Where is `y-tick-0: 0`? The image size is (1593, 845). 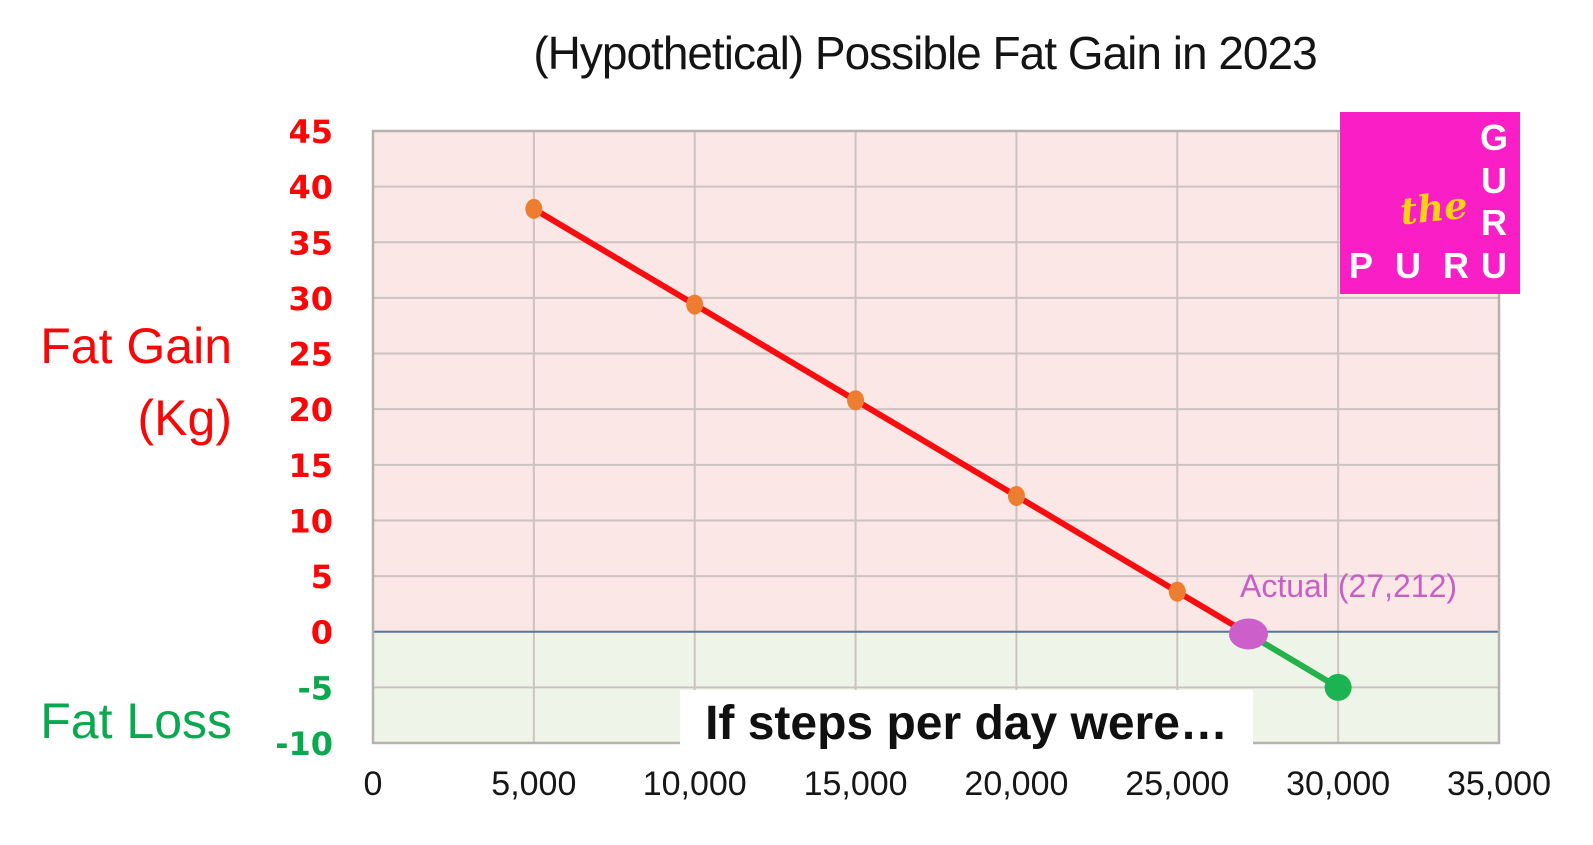
y-tick-0: 0 is located at coordinates (322, 633).